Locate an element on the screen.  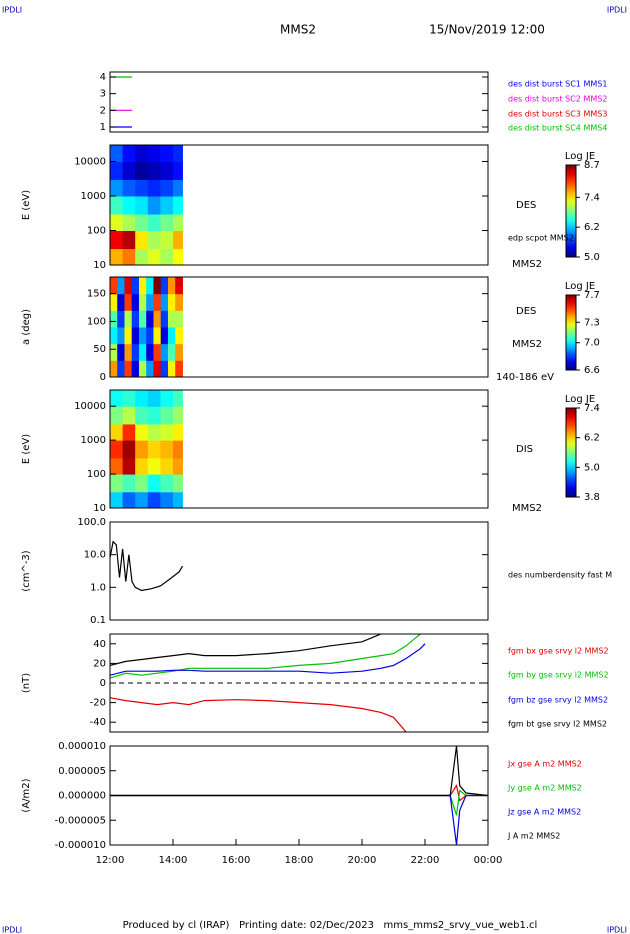
panel-frame is located at coordinates (299, 327).